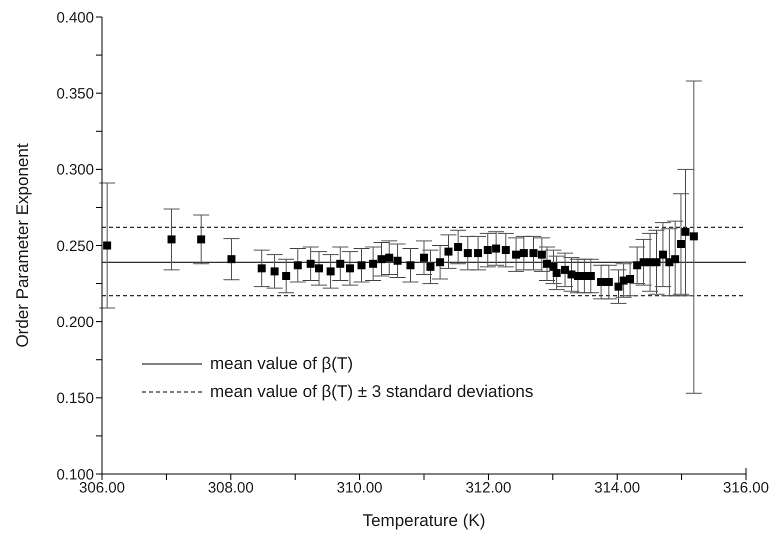 The image size is (784, 552). Describe the element at coordinates (75, 322) in the screenshot. I see `y-tick-label: 0.200` at that location.